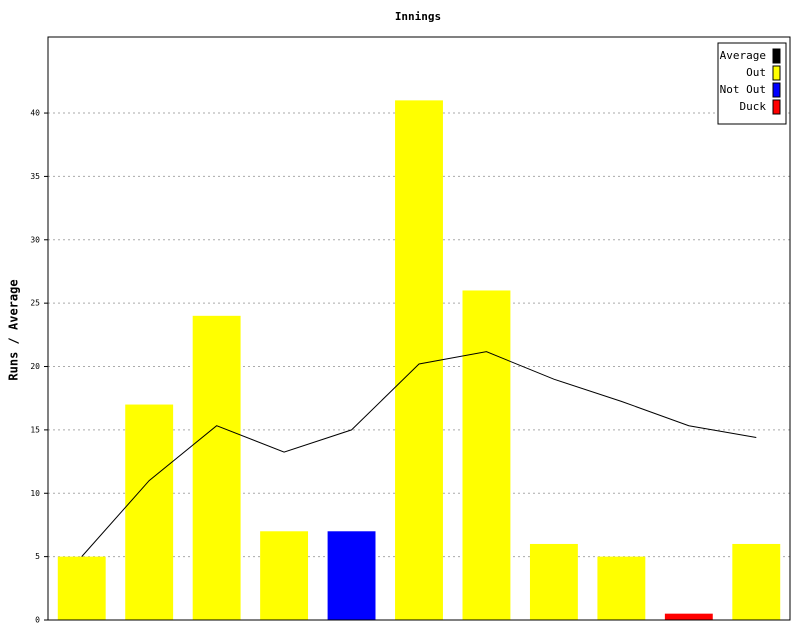  I want to click on y-tick-label: 25, so click(35, 303).